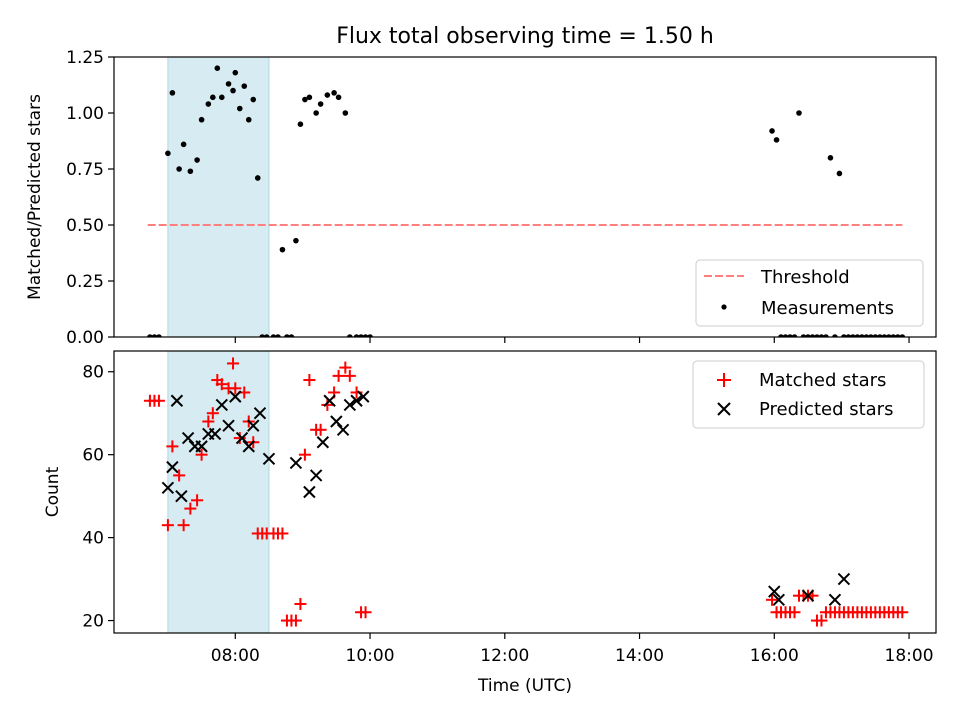 The width and height of the screenshot is (960, 720). Describe the element at coordinates (235, 656) in the screenshot. I see `x-tick-label: 08:00` at that location.